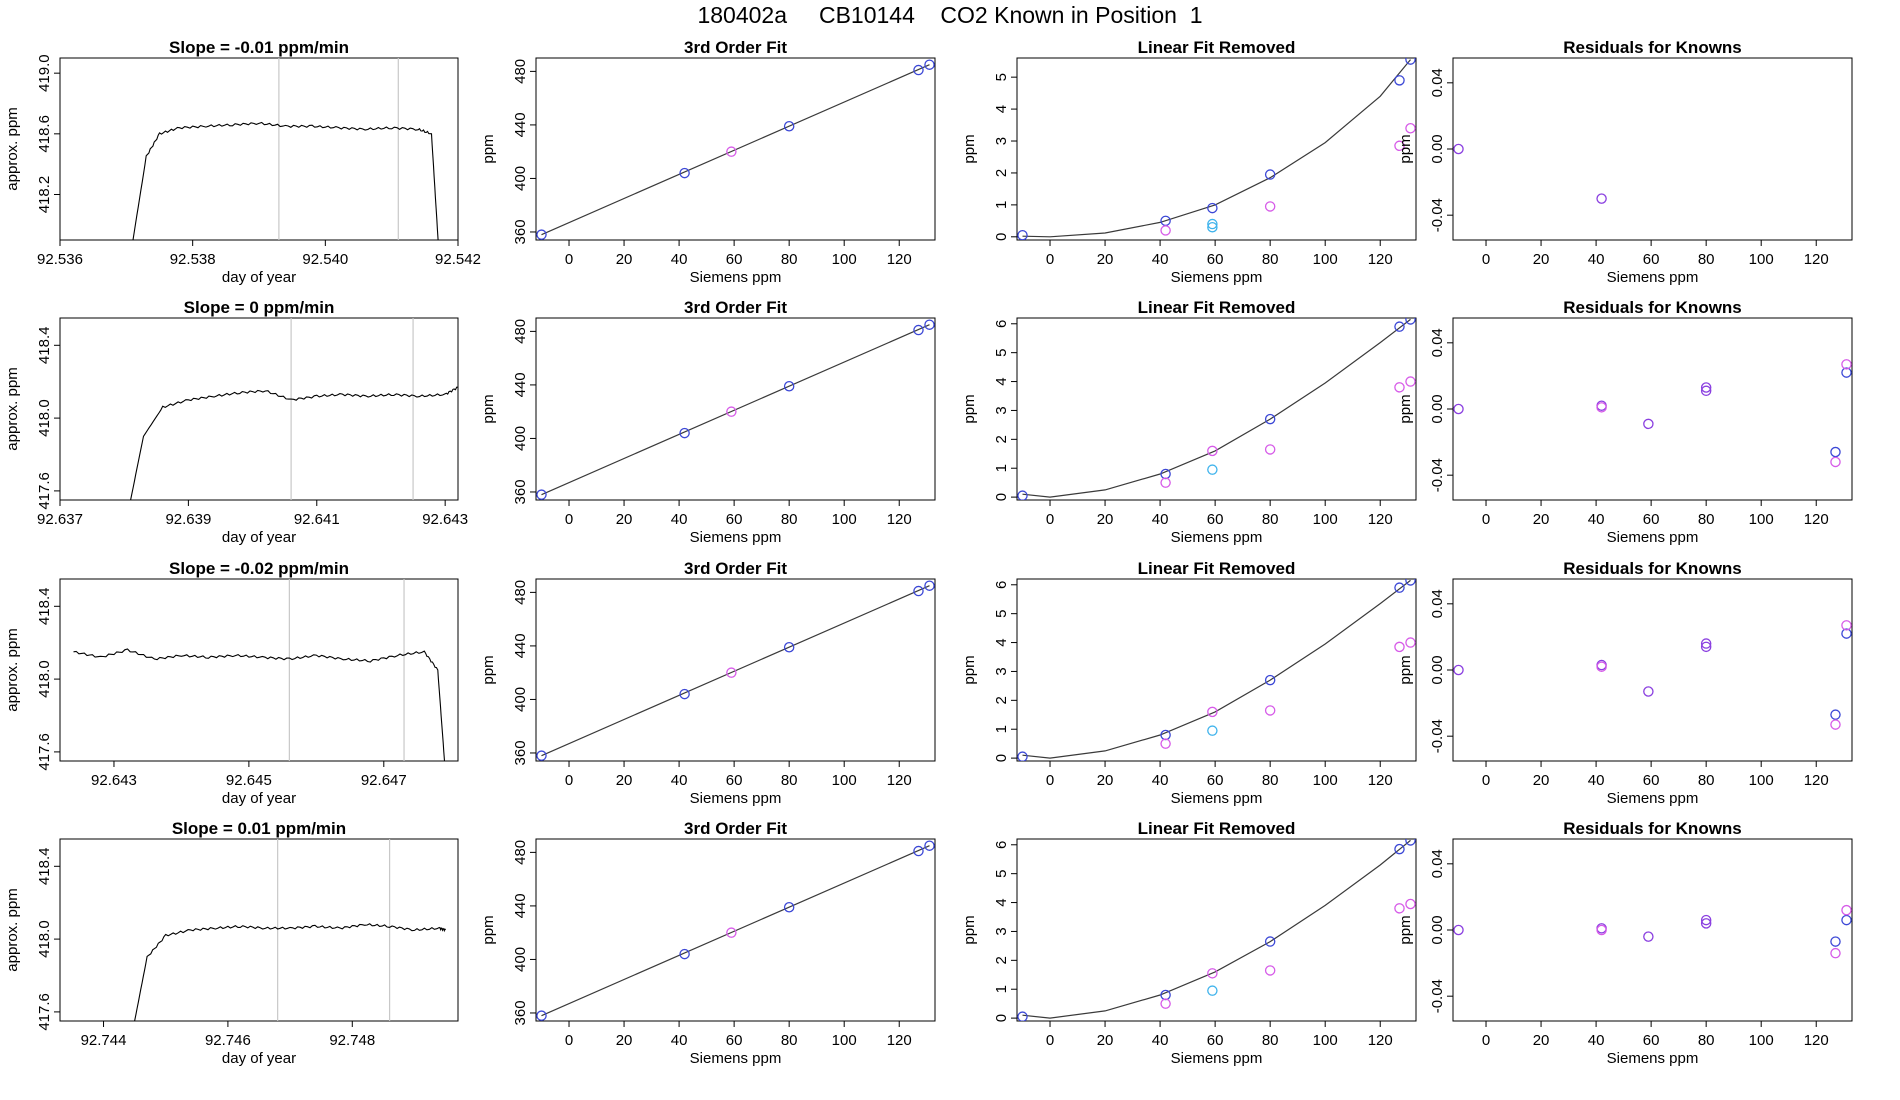  I want to click on y-axis-label: approx. ppm, so click(12, 408).